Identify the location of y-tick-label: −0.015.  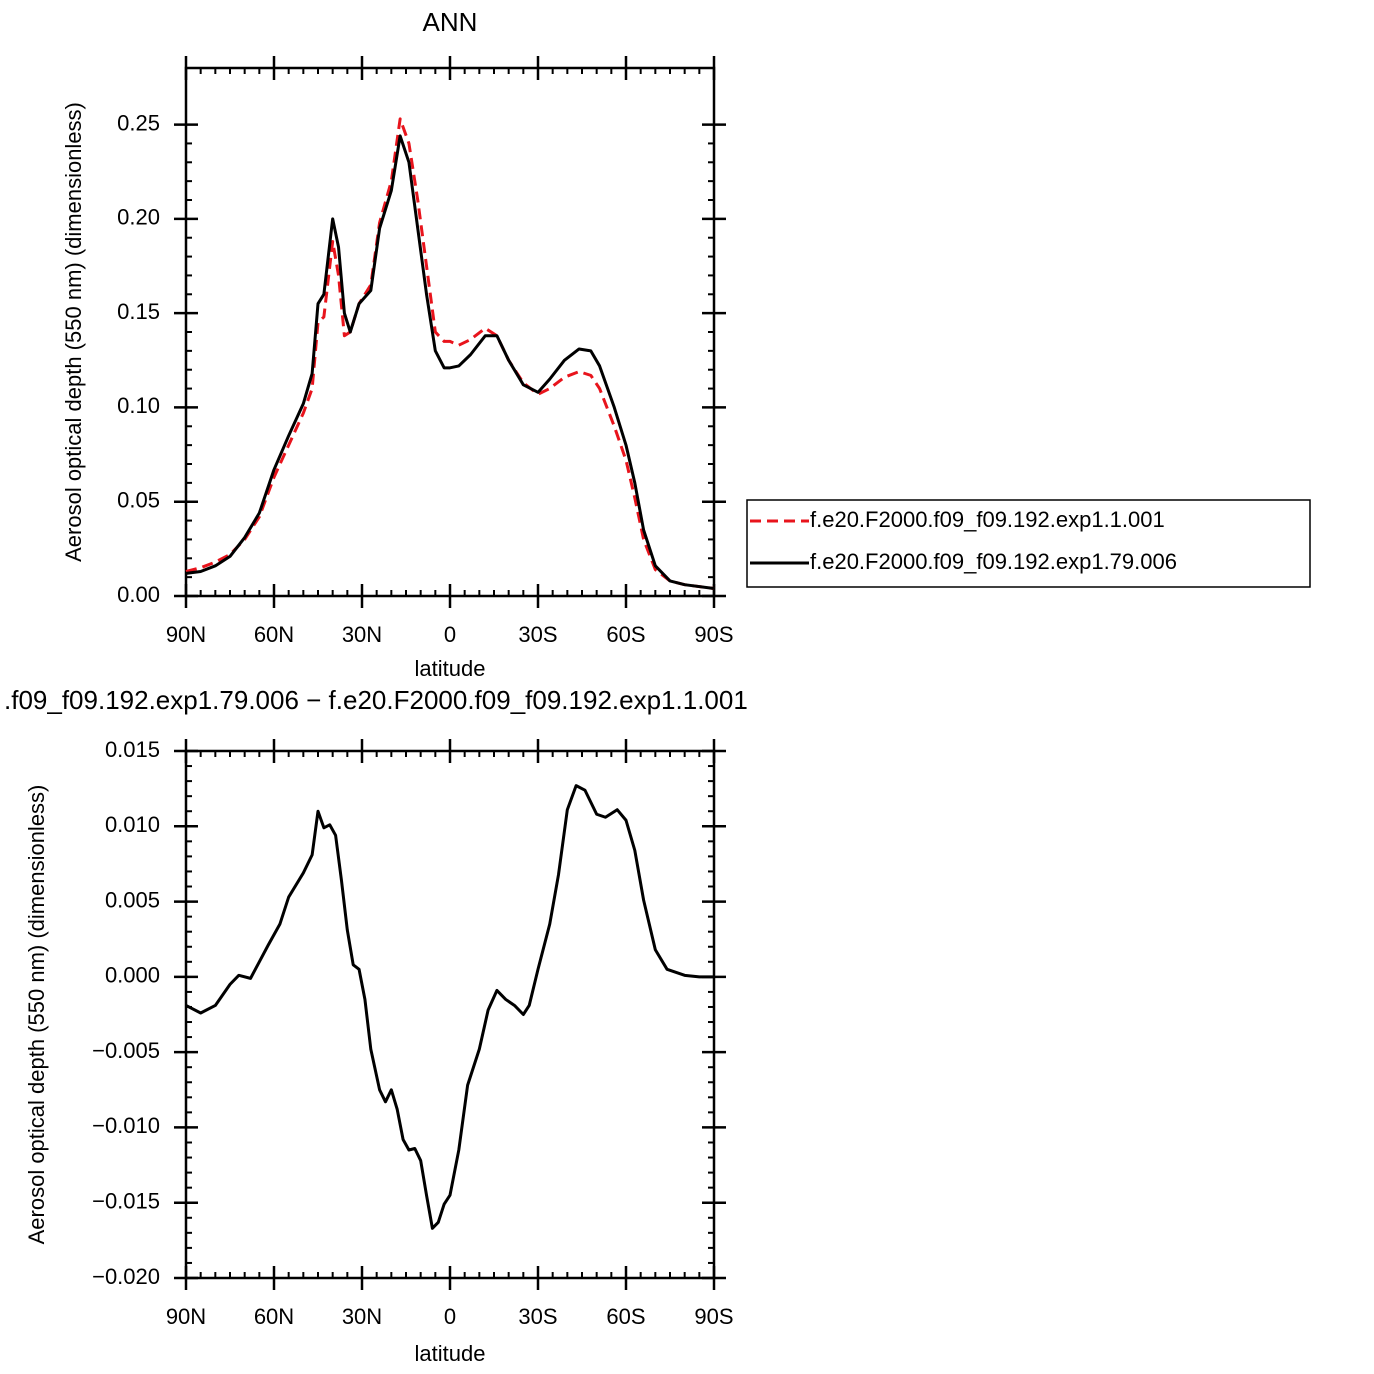
(126, 1201).